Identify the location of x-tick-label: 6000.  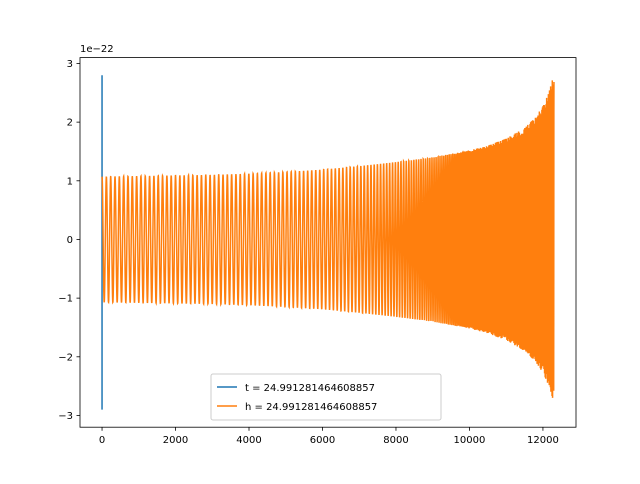
(322, 440).